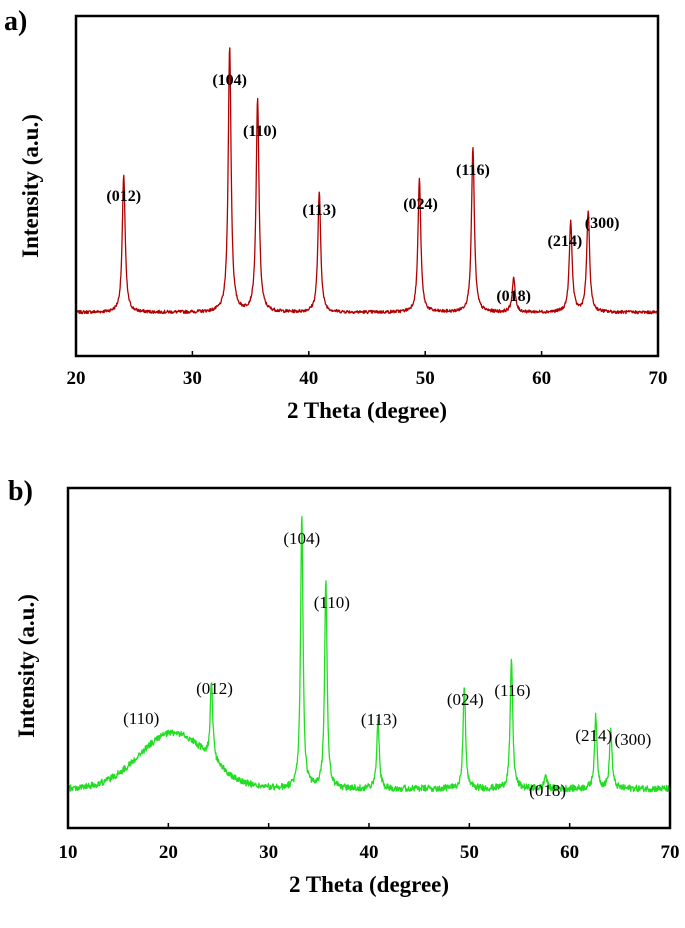 The height and width of the screenshot is (928, 685). I want to click on panel-label: b), so click(20, 491).